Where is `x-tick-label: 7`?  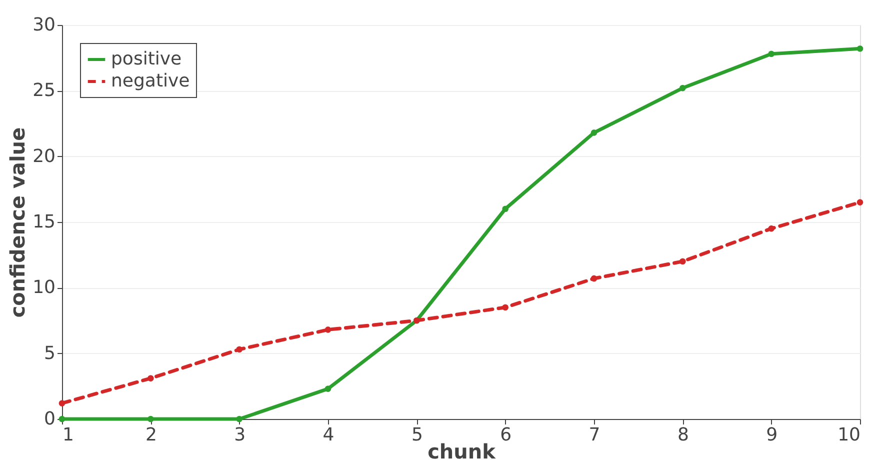
x-tick-label: 7 is located at coordinates (594, 435).